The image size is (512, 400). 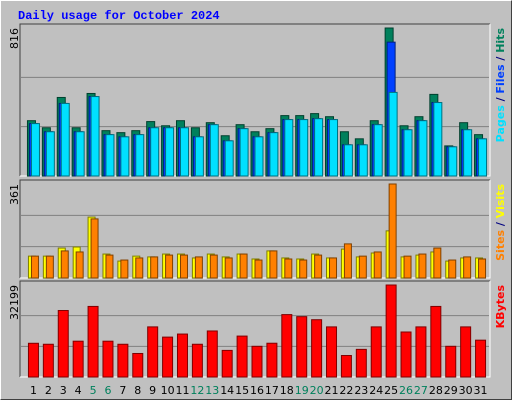 What do you see at coordinates (227, 390) in the screenshot?
I see `x-tick-label: 14` at bounding box center [227, 390].